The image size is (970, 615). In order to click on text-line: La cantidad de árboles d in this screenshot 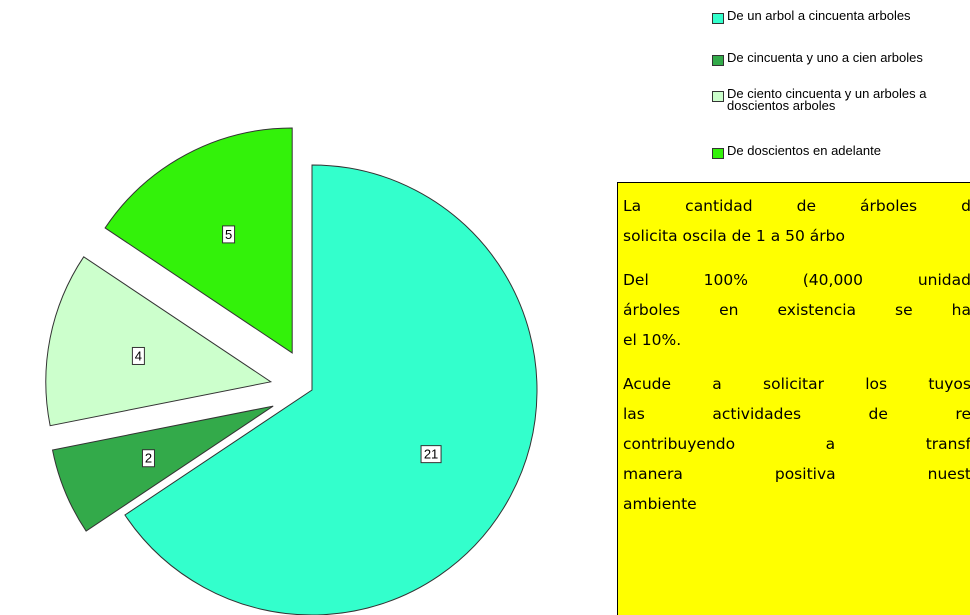, I will do `click(796, 206)`.